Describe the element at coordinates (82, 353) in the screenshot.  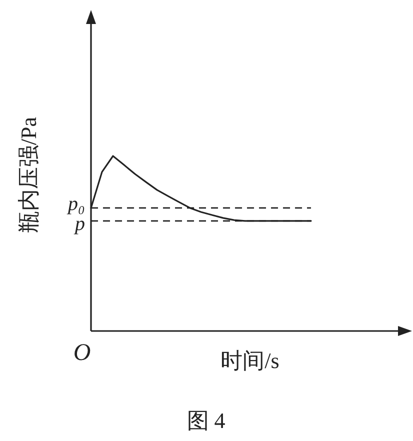
I see `text: O` at that location.